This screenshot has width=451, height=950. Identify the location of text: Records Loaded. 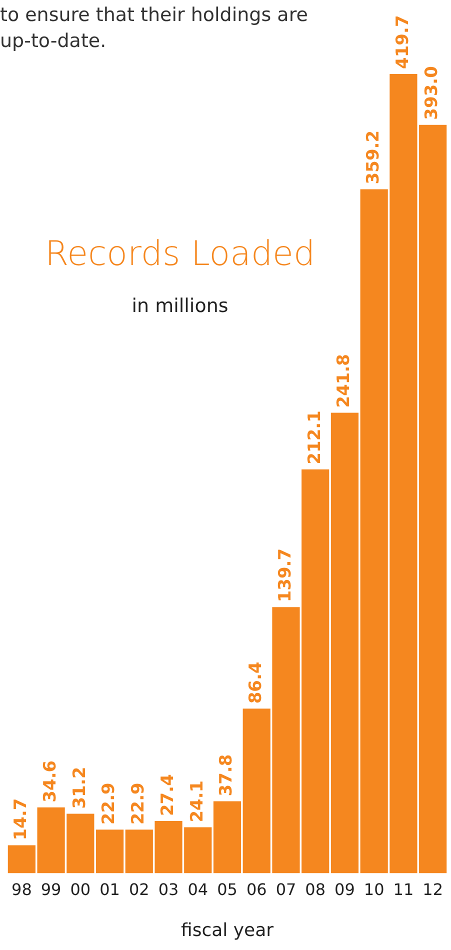
(180, 254).